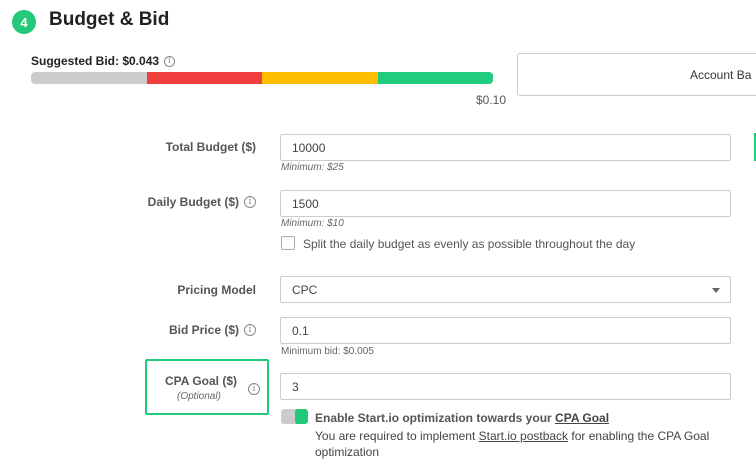 This screenshot has height=461, width=756. I want to click on postback-requirement-prefix: You are required to implement, so click(395, 436).